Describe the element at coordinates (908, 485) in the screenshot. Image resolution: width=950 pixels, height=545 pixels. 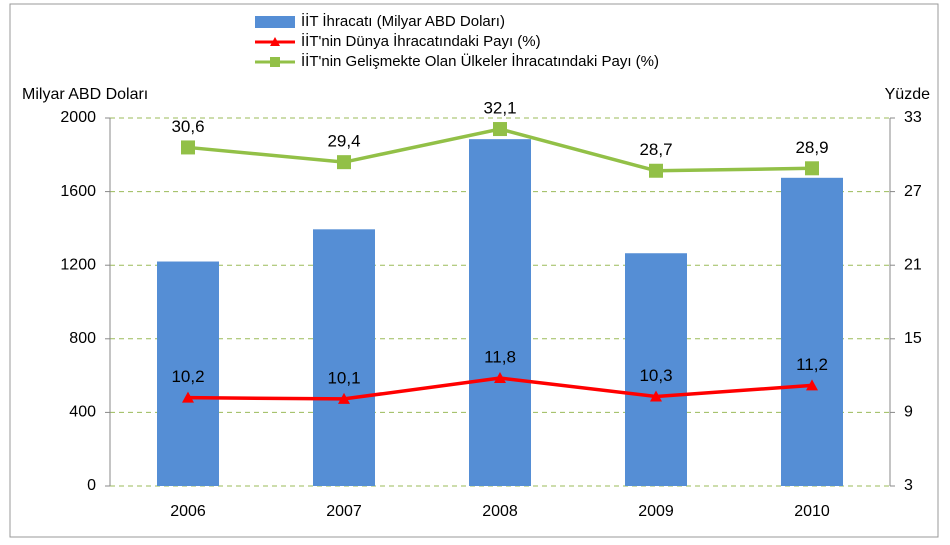
I see `y2-tick-label: 3` at that location.